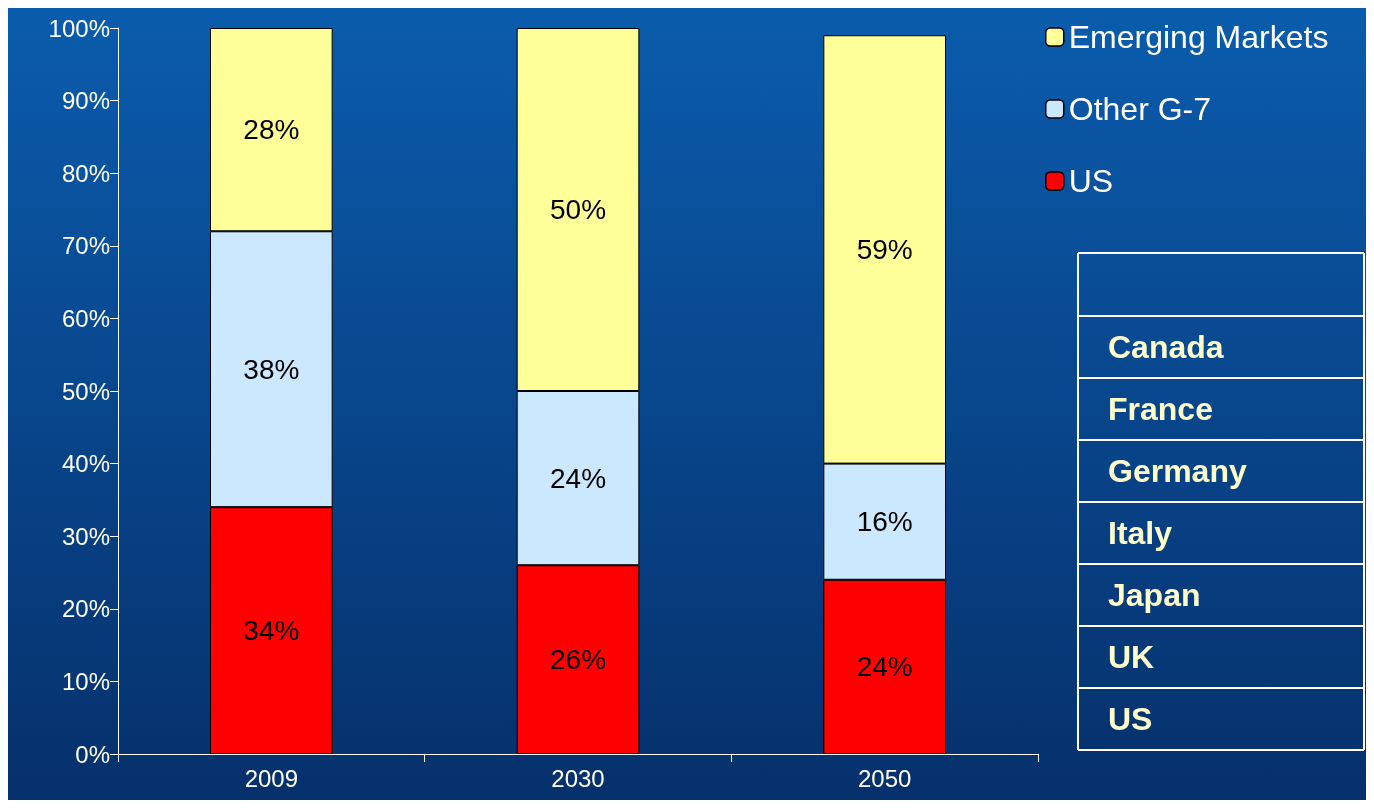 The height and width of the screenshot is (808, 1374). I want to click on data-label: 28%, so click(271, 130).